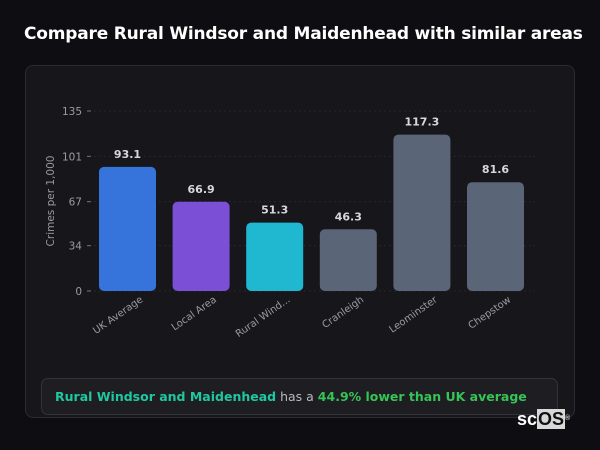 Image resolution: width=600 pixels, height=450 pixels. I want to click on x-tick-label: Leominster, so click(414, 315).